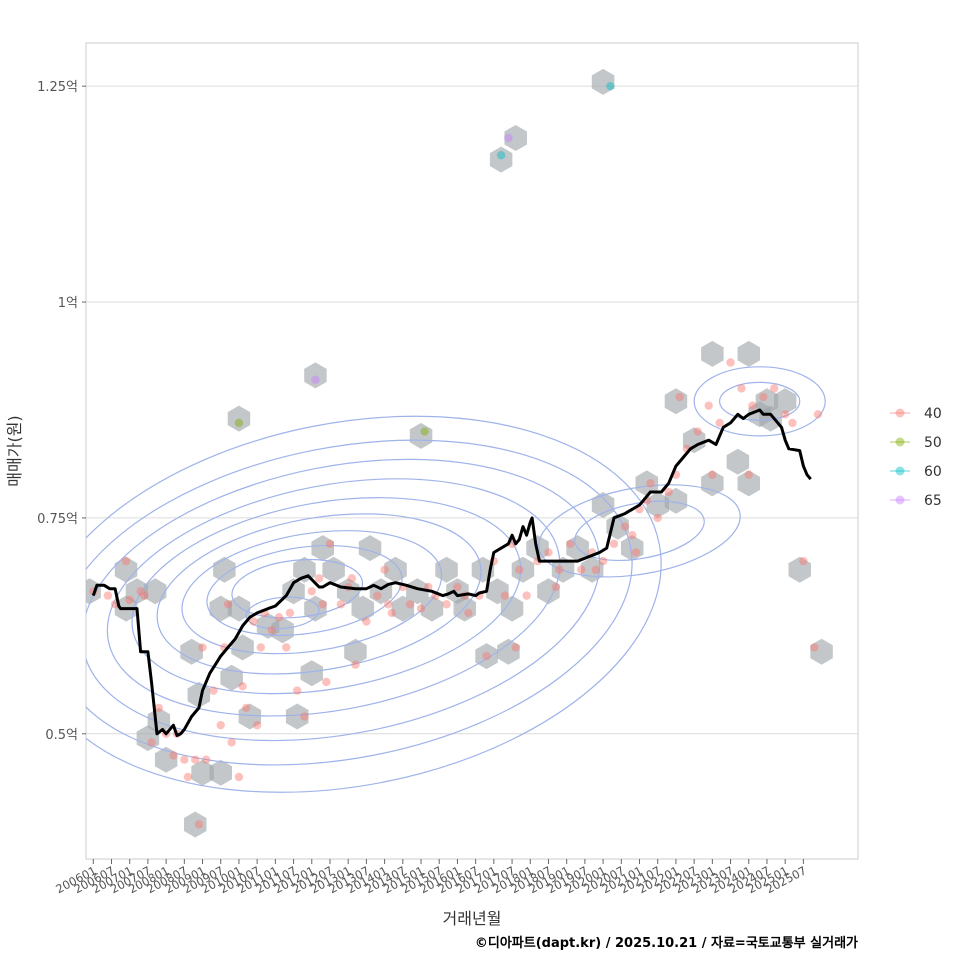 The width and height of the screenshot is (960, 960). Describe the element at coordinates (61, 735) in the screenshot. I see `y-tick-label: 0.5억` at that location.